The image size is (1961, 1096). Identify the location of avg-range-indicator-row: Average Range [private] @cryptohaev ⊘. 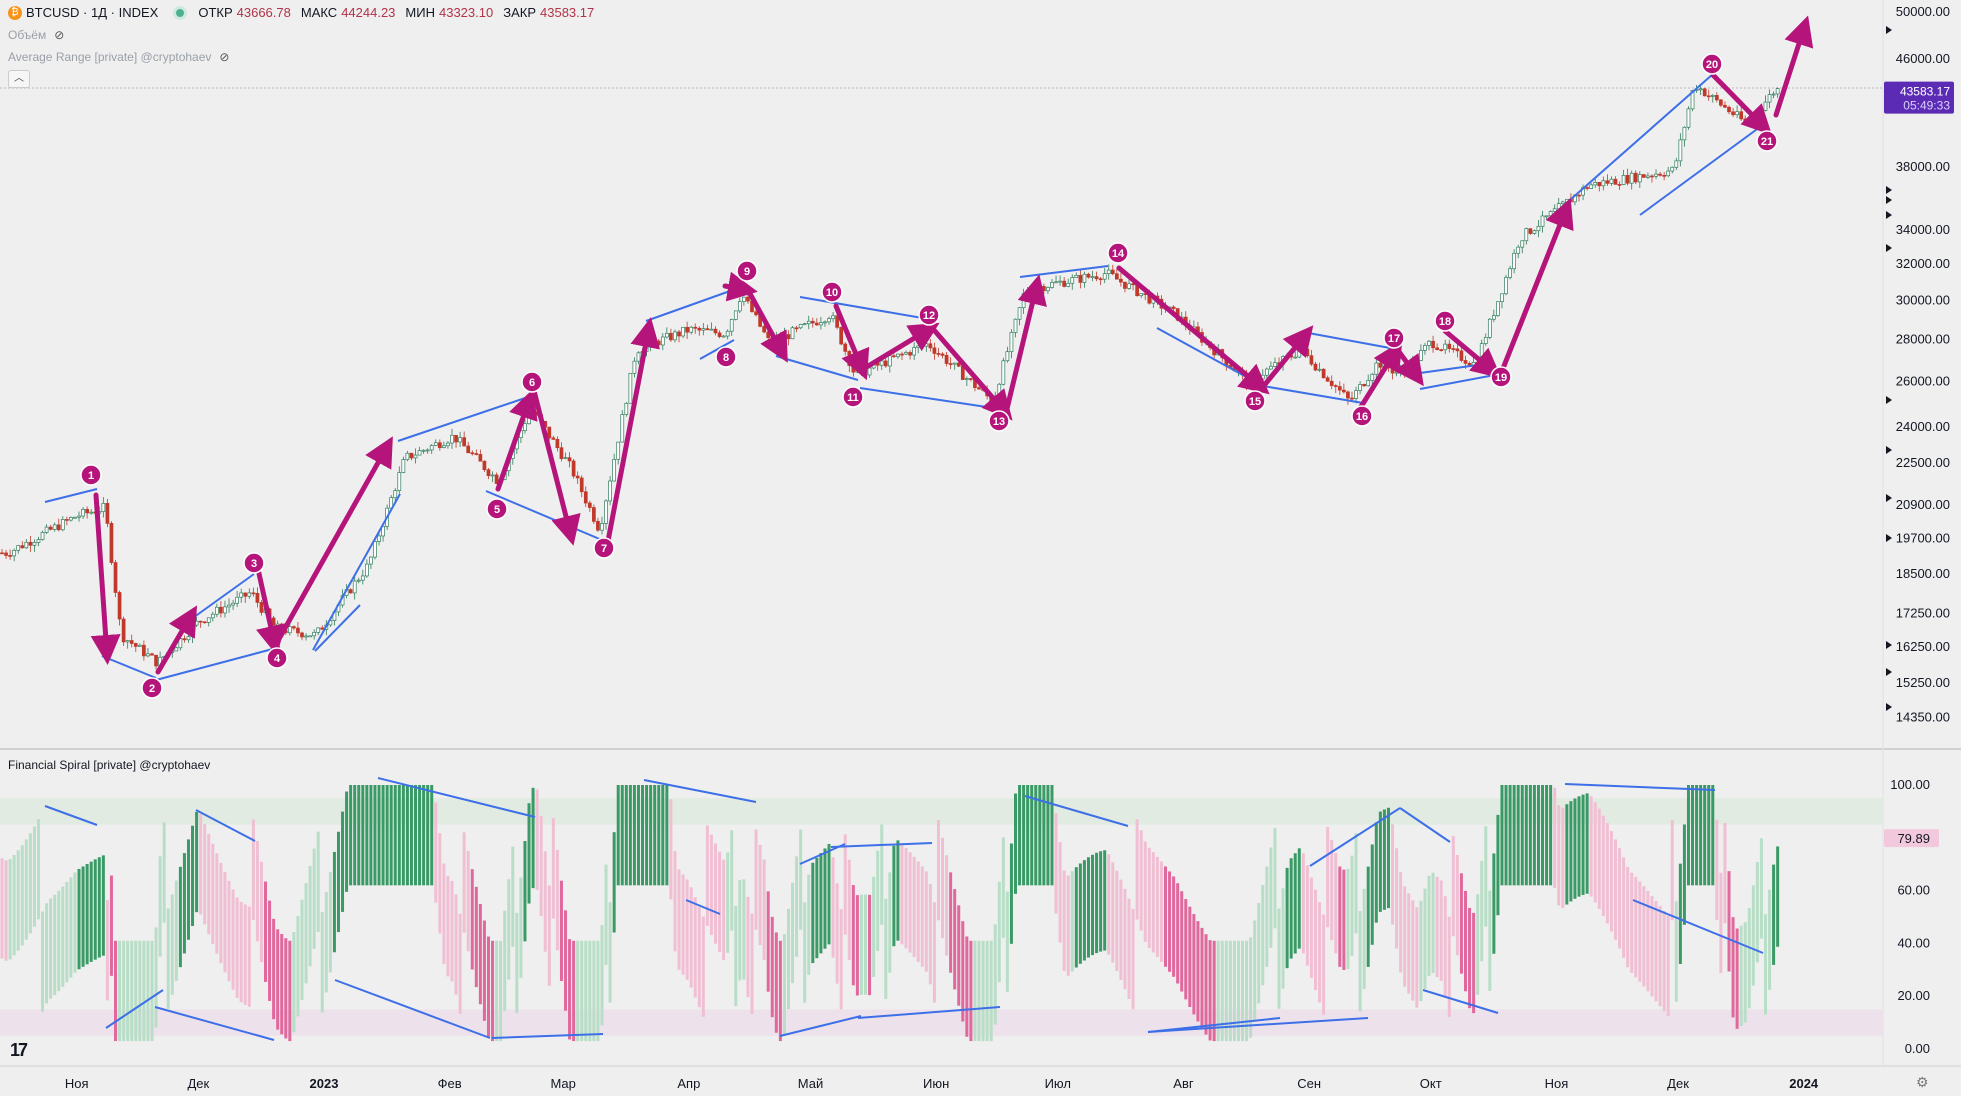
(118, 57).